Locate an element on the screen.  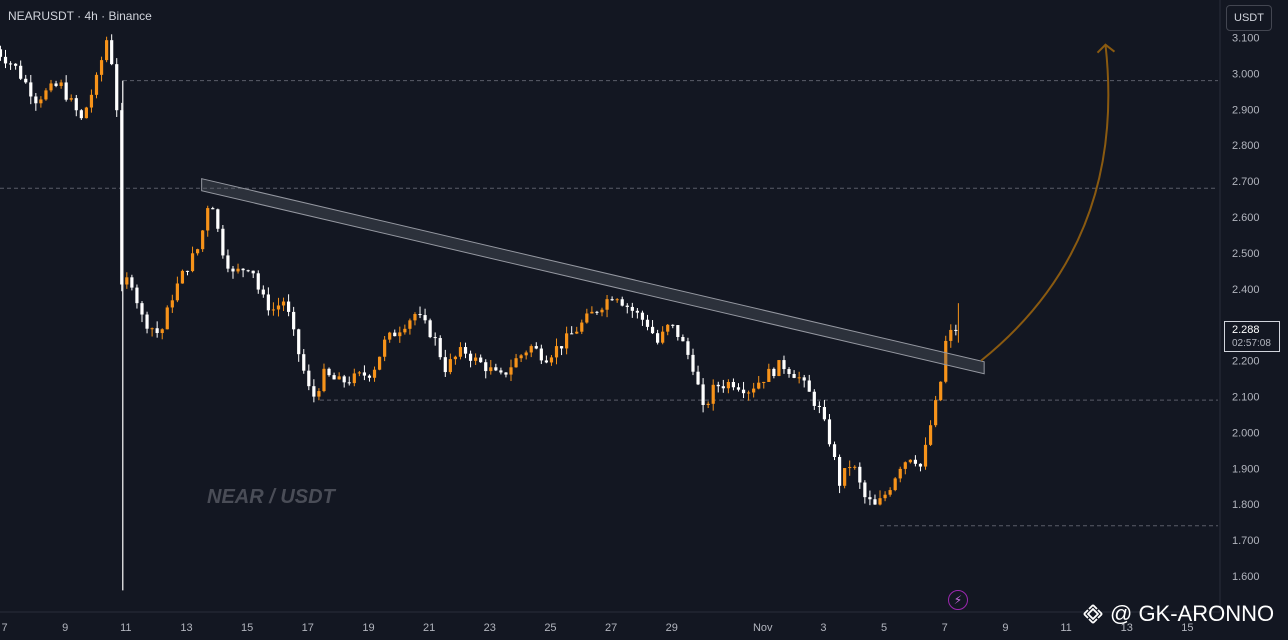
x-tick-label: 25 is located at coordinates (550, 628).